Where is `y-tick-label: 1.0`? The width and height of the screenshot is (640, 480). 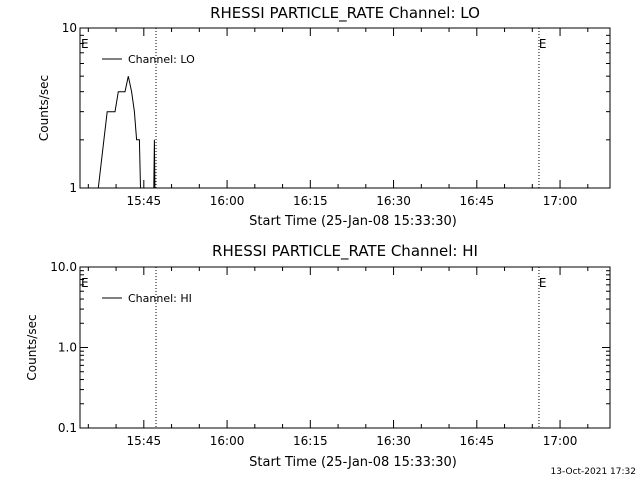
y-tick-label: 1.0 is located at coordinates (67, 348).